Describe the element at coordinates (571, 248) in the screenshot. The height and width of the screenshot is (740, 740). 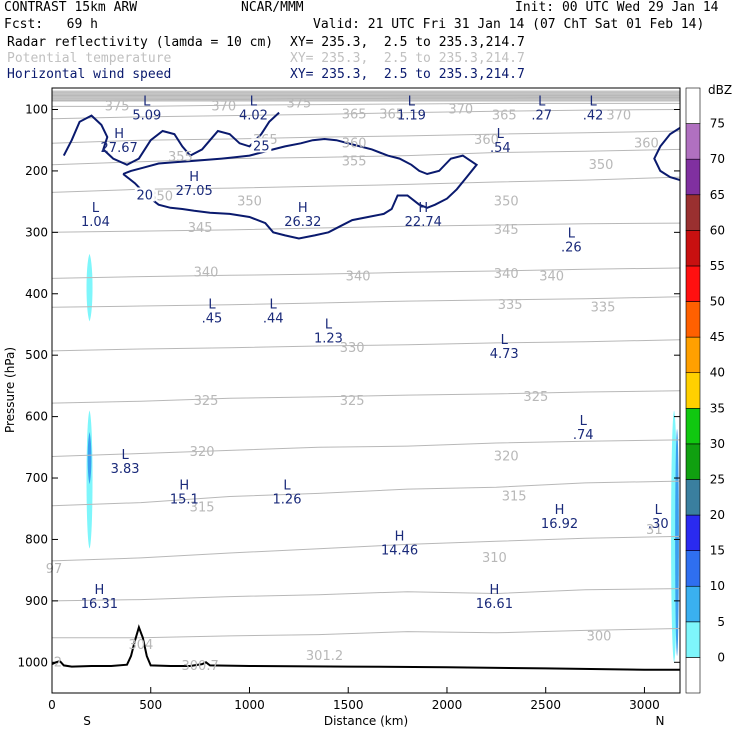
I see `extremum-value-11: .26` at that location.